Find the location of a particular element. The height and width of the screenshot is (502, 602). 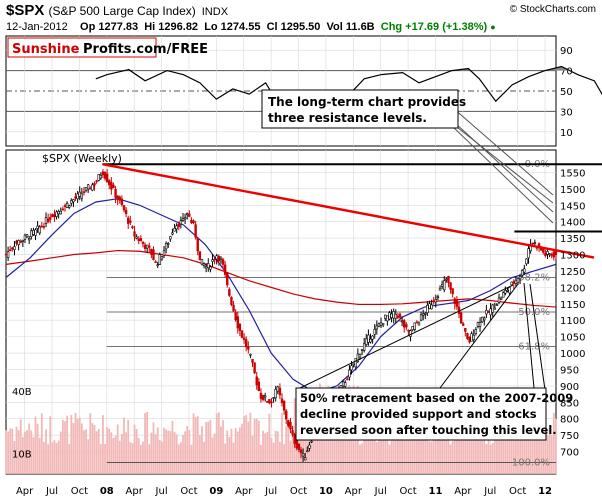

fibonacci-label: 100.0% is located at coordinates (531, 462).